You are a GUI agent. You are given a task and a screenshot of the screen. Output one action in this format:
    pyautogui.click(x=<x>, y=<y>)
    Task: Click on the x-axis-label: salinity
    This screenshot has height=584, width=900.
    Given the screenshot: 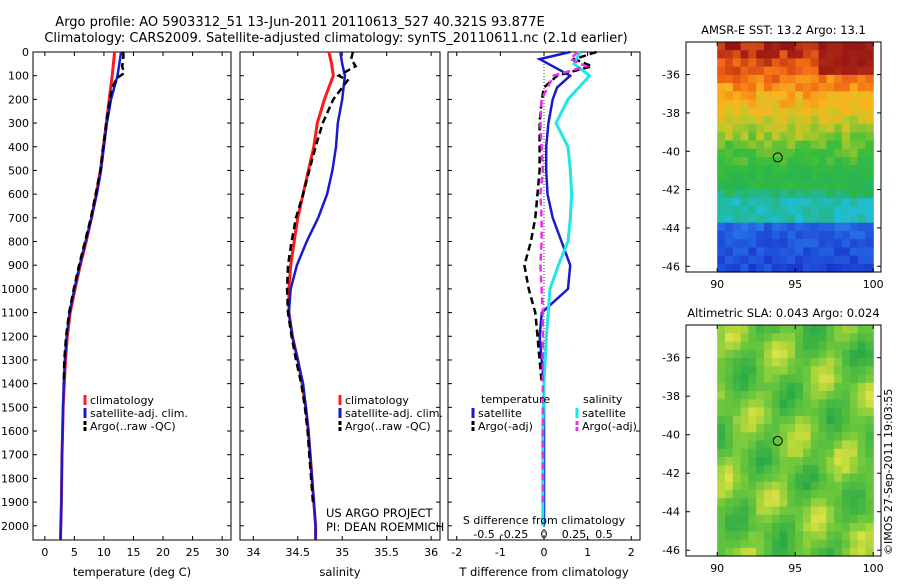 What is the action you would take?
    pyautogui.click(x=339, y=572)
    